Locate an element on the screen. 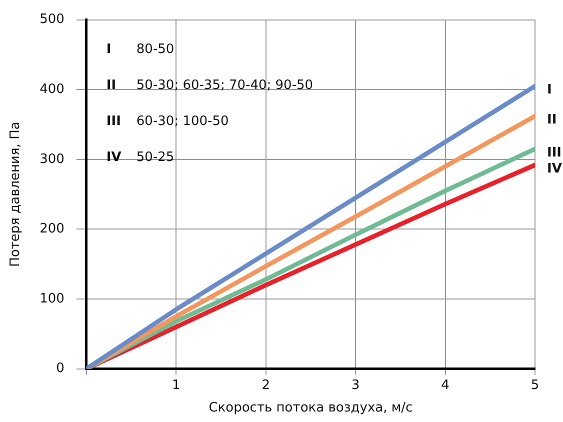  x-tick-label: 3 is located at coordinates (355, 385).